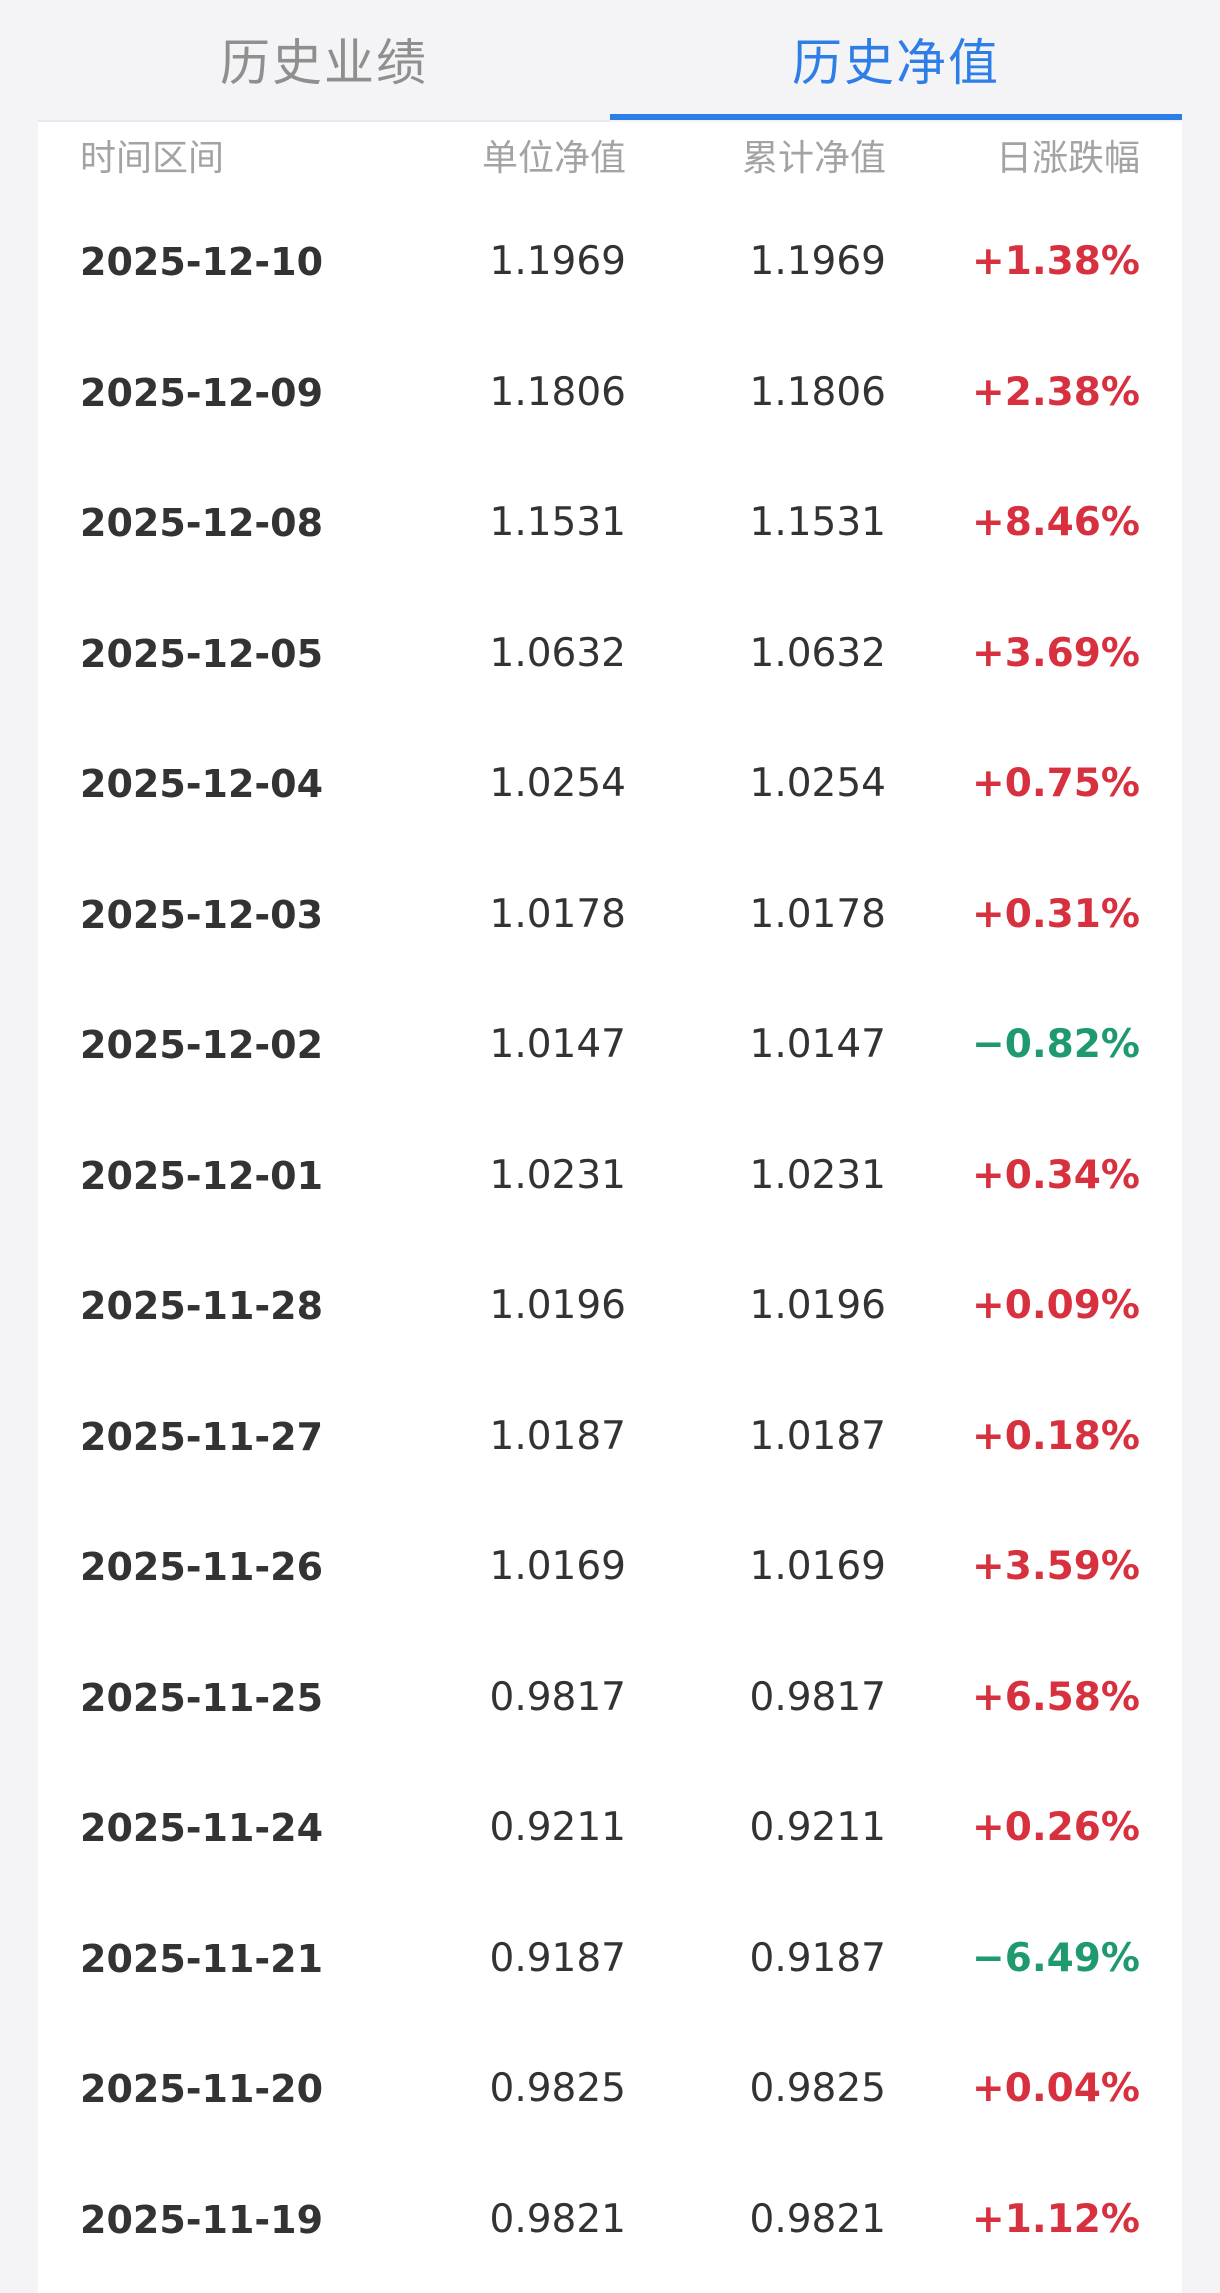  Describe the element at coordinates (817, 653) in the screenshot. I see `row-cumulative-nav: 1.0632` at that location.